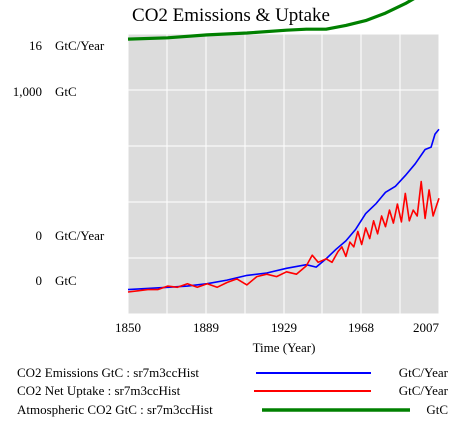  I want to click on legend-label-emissions: CO2 Emissions GtC : sr7m3ccHist, so click(108, 372).